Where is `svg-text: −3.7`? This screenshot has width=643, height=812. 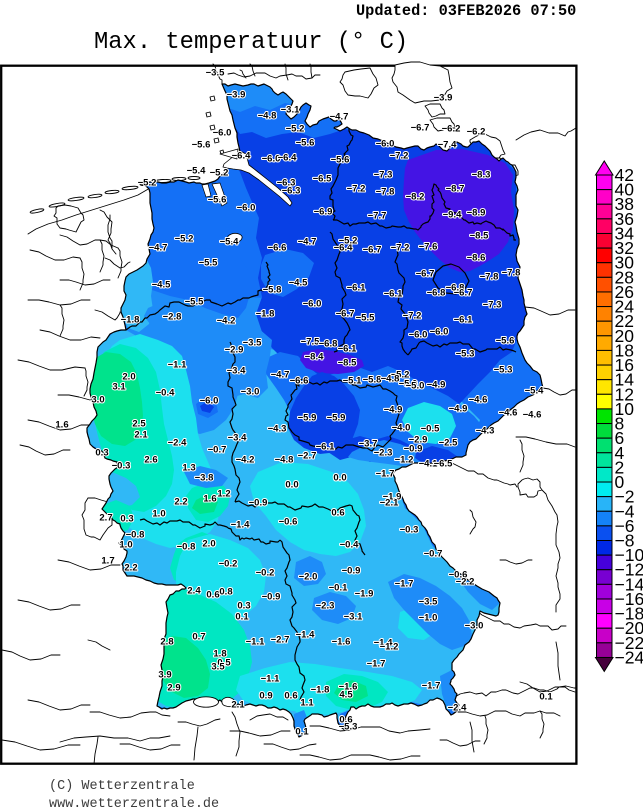
svg-text: −3.7 is located at coordinates (368, 443).